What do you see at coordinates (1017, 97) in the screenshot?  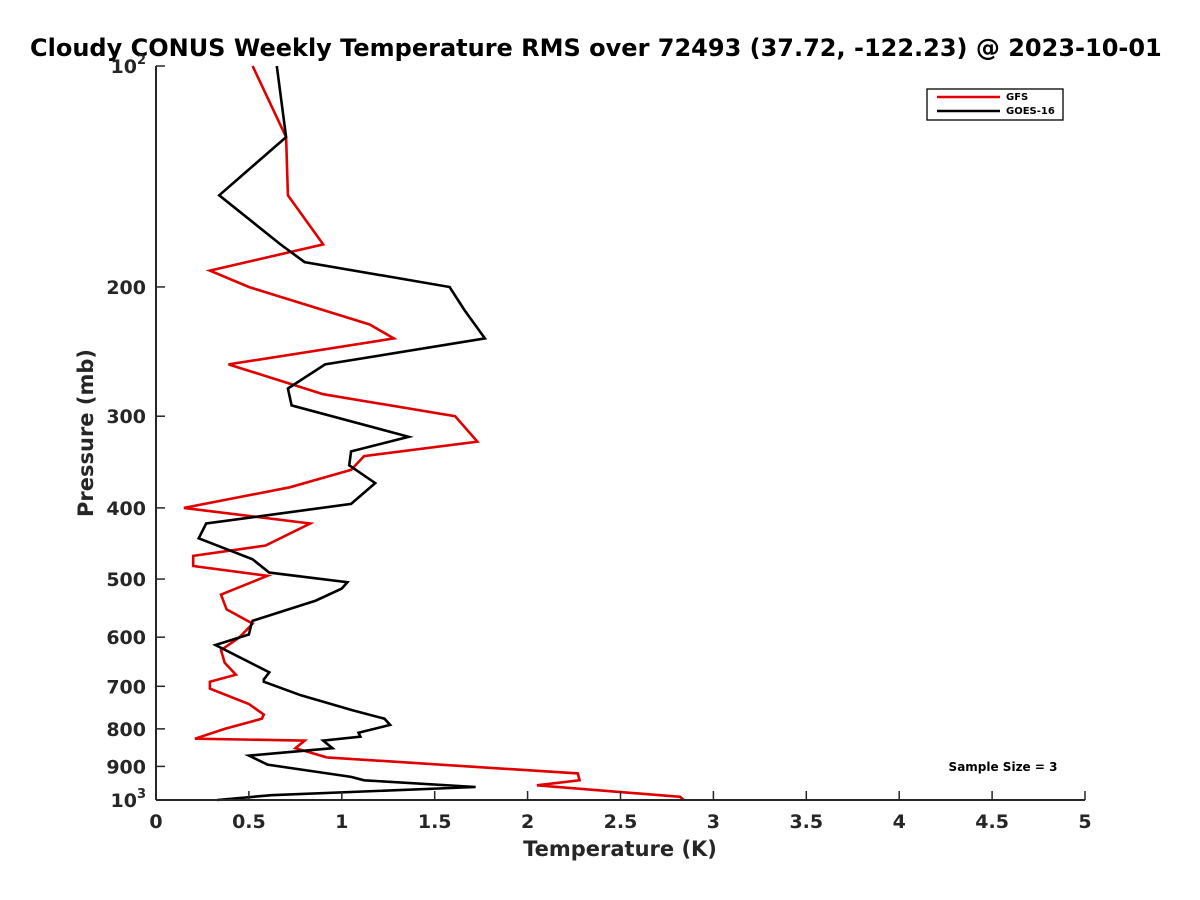 I see `legend-label-gfs: GFS` at bounding box center [1017, 97].